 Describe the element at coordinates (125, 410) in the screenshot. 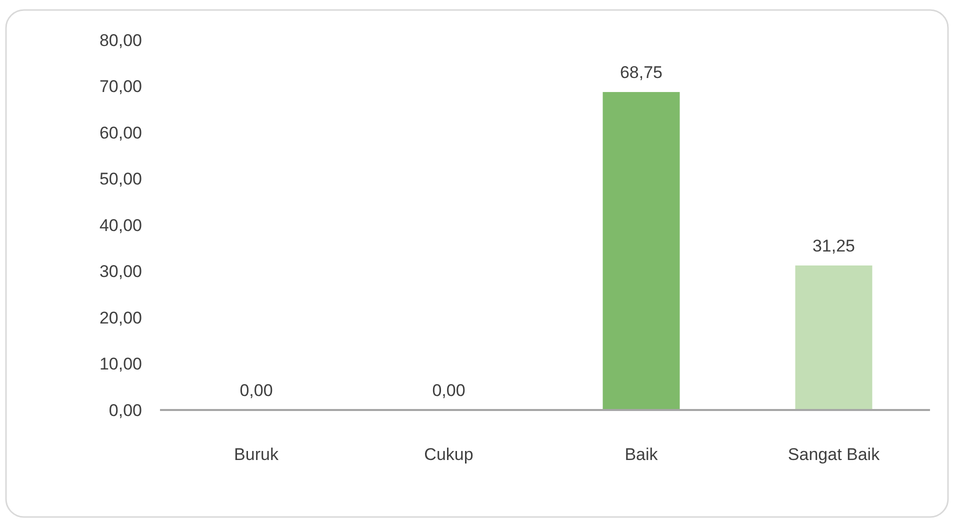

I see `y-tick-label: 0,00` at that location.